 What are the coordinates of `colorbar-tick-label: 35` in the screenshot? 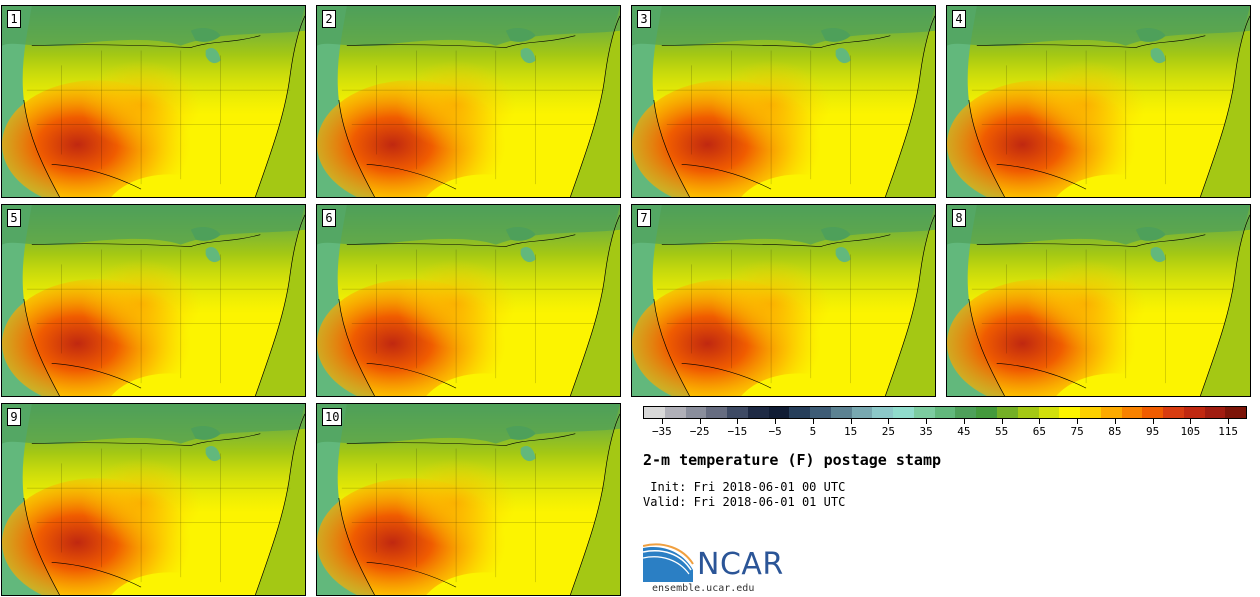 It's located at (926, 431).